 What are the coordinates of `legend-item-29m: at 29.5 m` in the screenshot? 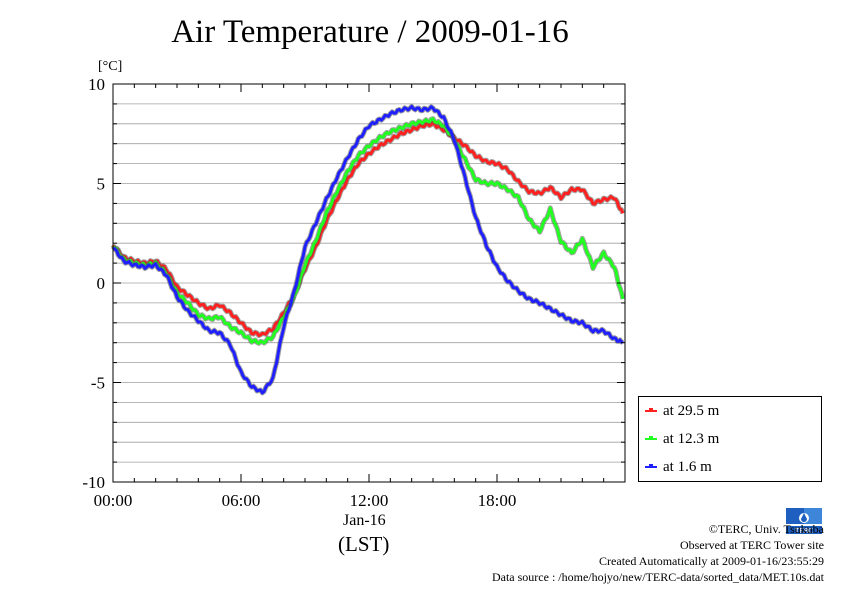 It's located at (682, 411).